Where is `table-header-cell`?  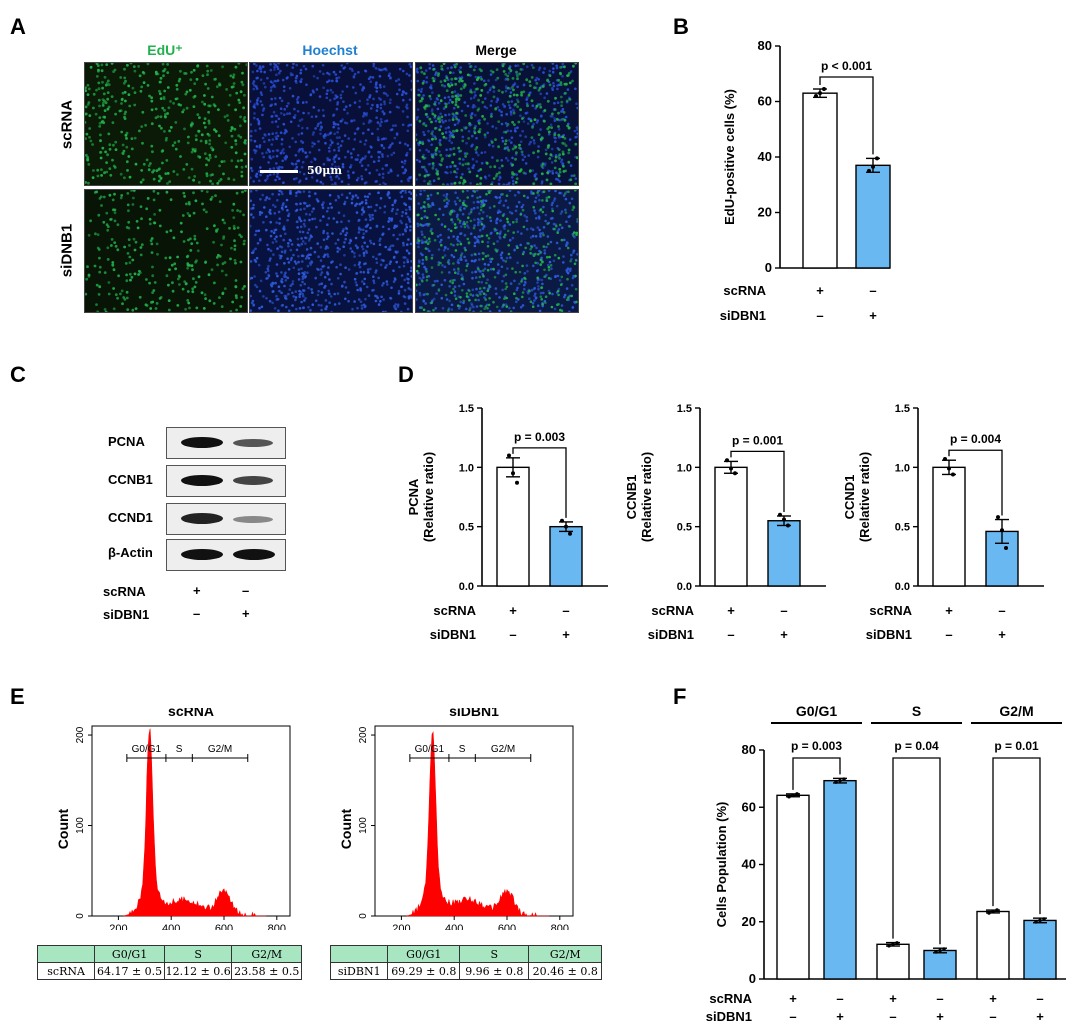 table-header-cell is located at coordinates (359, 954).